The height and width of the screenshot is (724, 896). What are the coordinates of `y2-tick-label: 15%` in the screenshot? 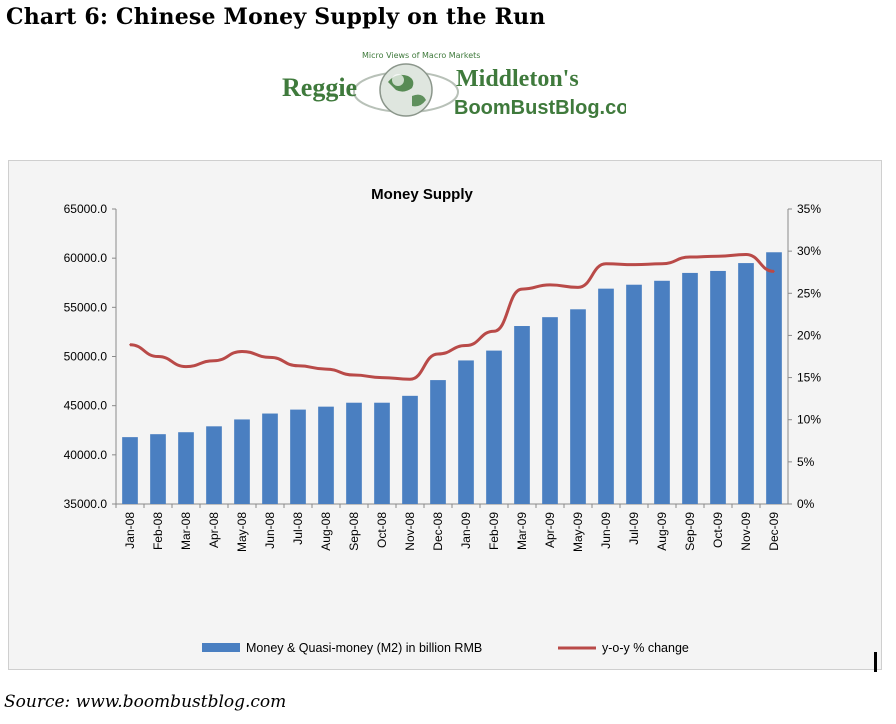 It's located at (809, 378).